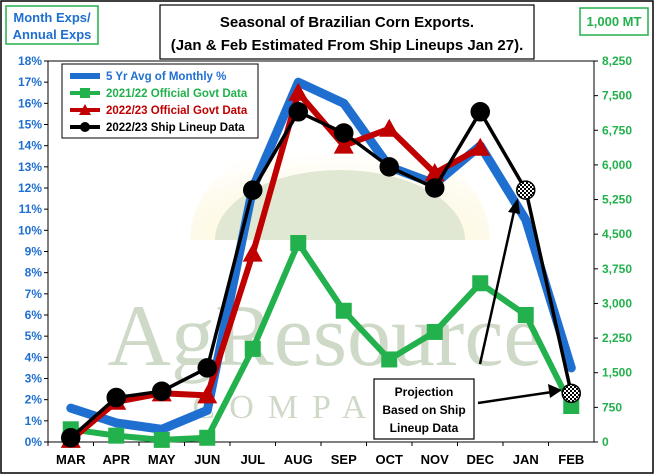  What do you see at coordinates (617, 373) in the screenshot?
I see `y-right-tick-label: 1,500` at bounding box center [617, 373].